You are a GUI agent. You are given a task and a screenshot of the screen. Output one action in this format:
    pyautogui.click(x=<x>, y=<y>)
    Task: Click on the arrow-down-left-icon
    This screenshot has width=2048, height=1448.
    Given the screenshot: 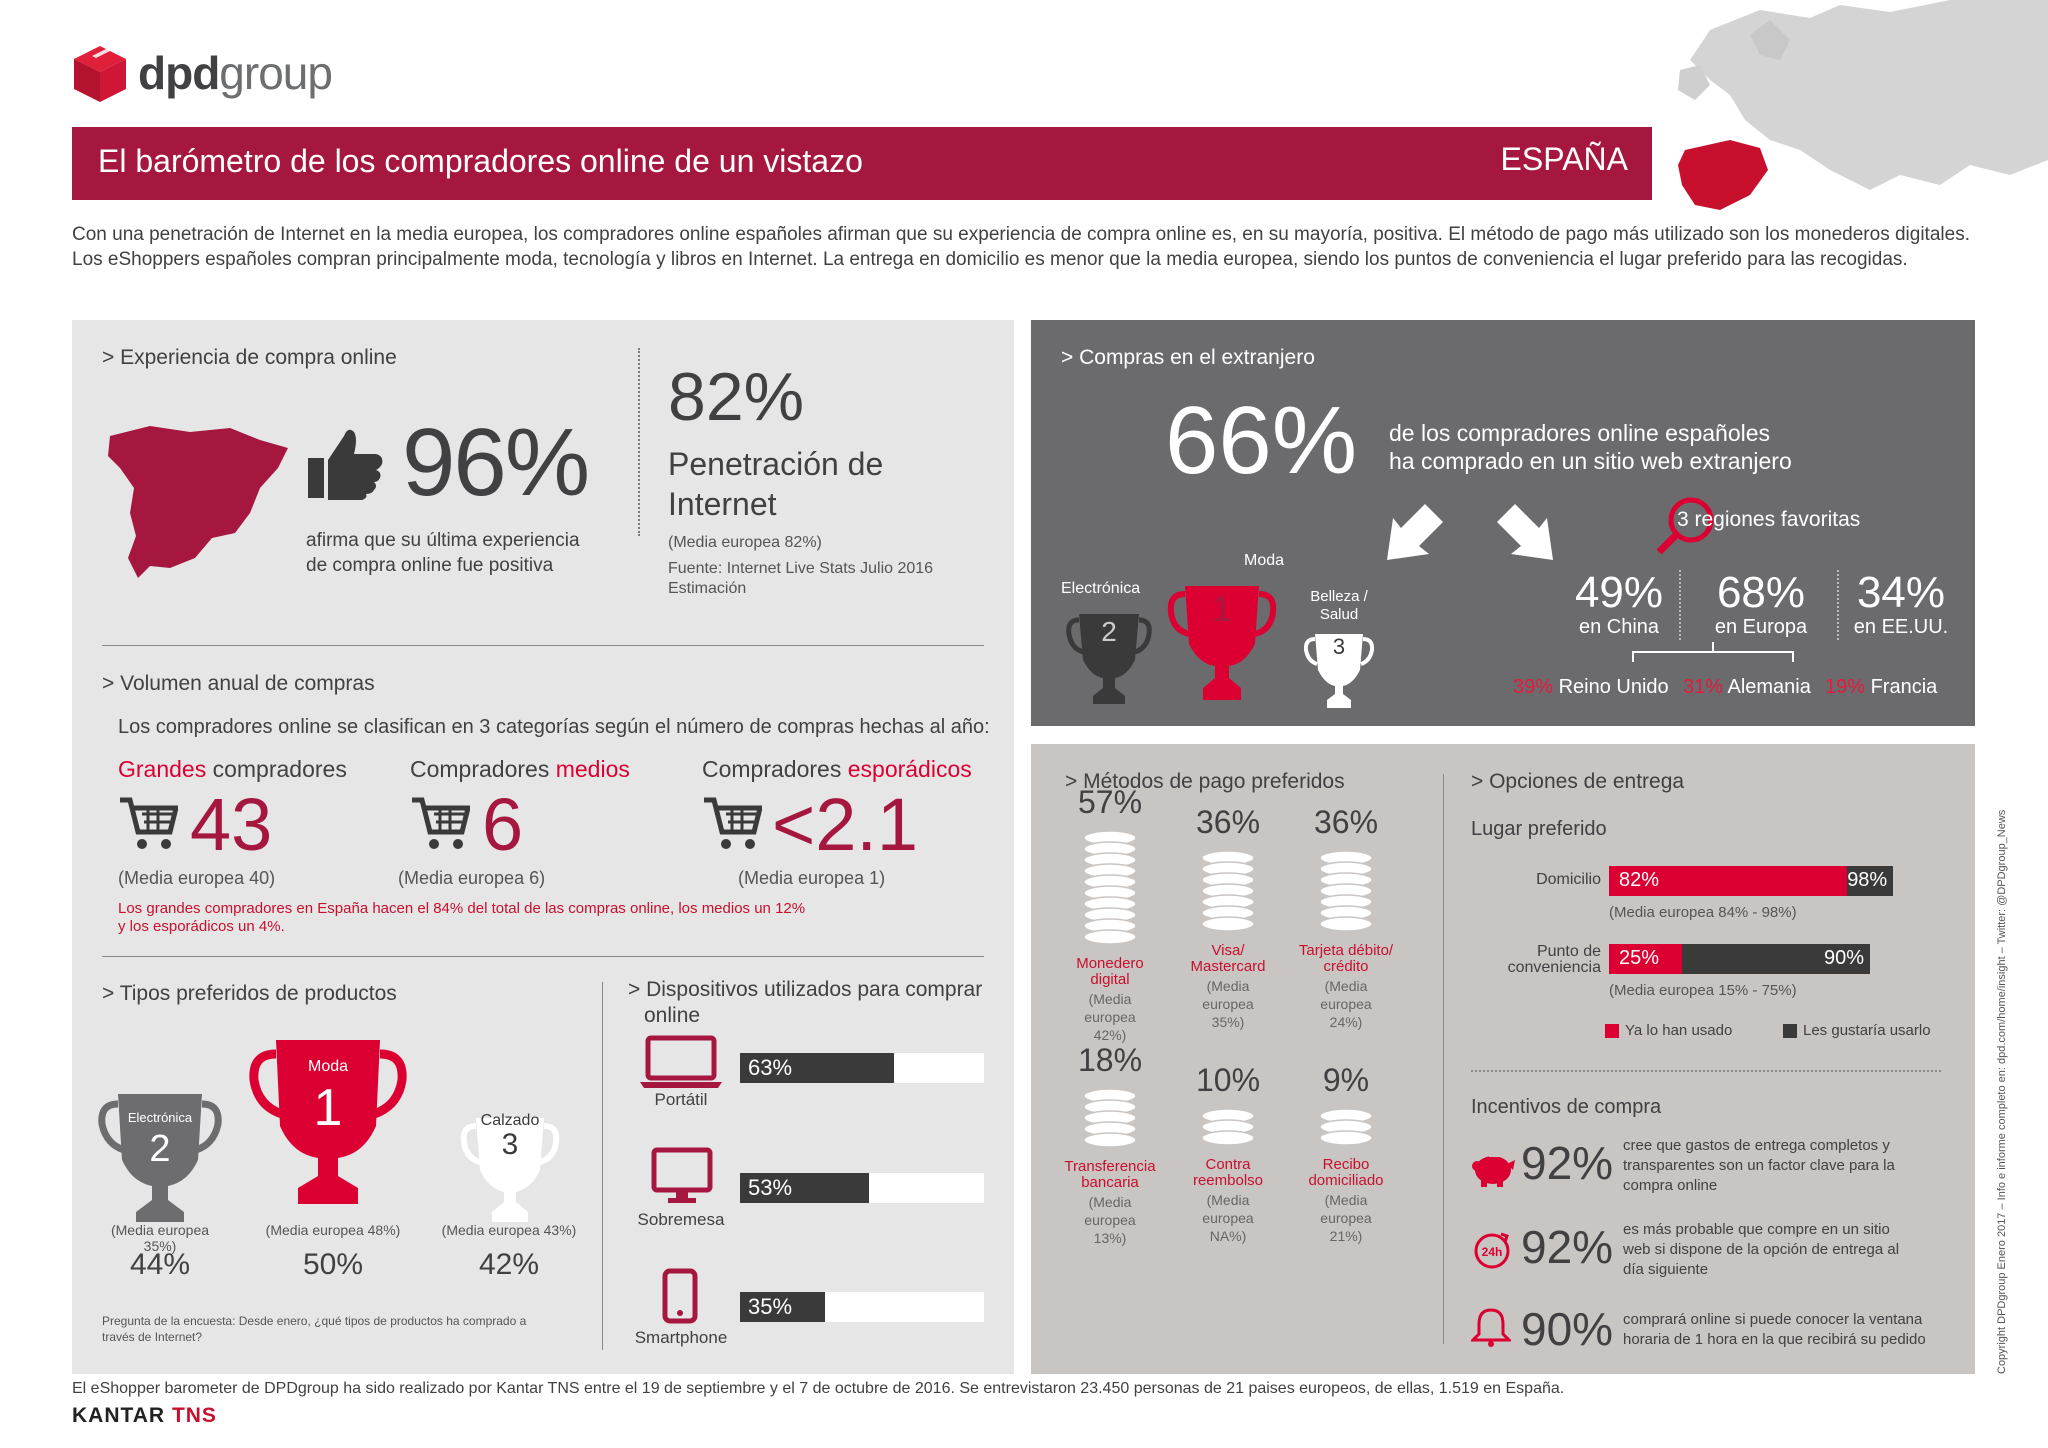 What is the action you would take?
    pyautogui.click(x=1415, y=534)
    